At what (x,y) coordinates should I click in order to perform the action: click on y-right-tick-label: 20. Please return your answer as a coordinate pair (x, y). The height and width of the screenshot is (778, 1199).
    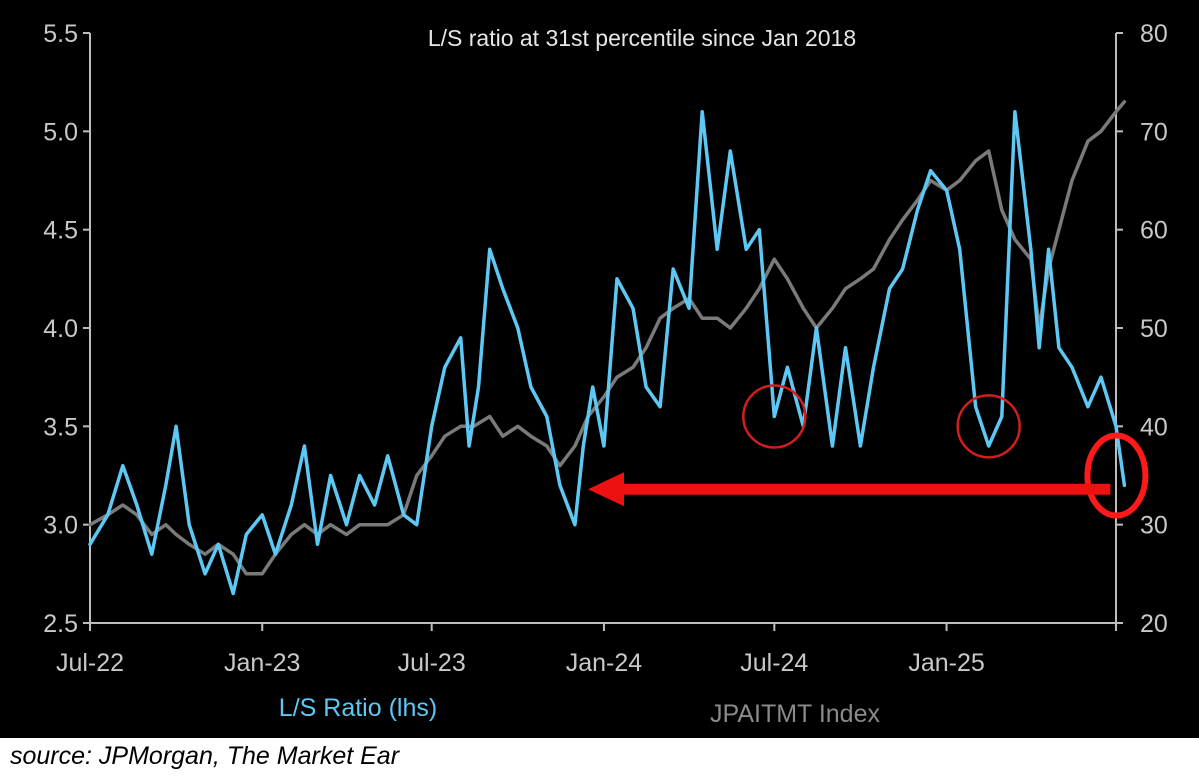
    Looking at the image, I should click on (1154, 624).